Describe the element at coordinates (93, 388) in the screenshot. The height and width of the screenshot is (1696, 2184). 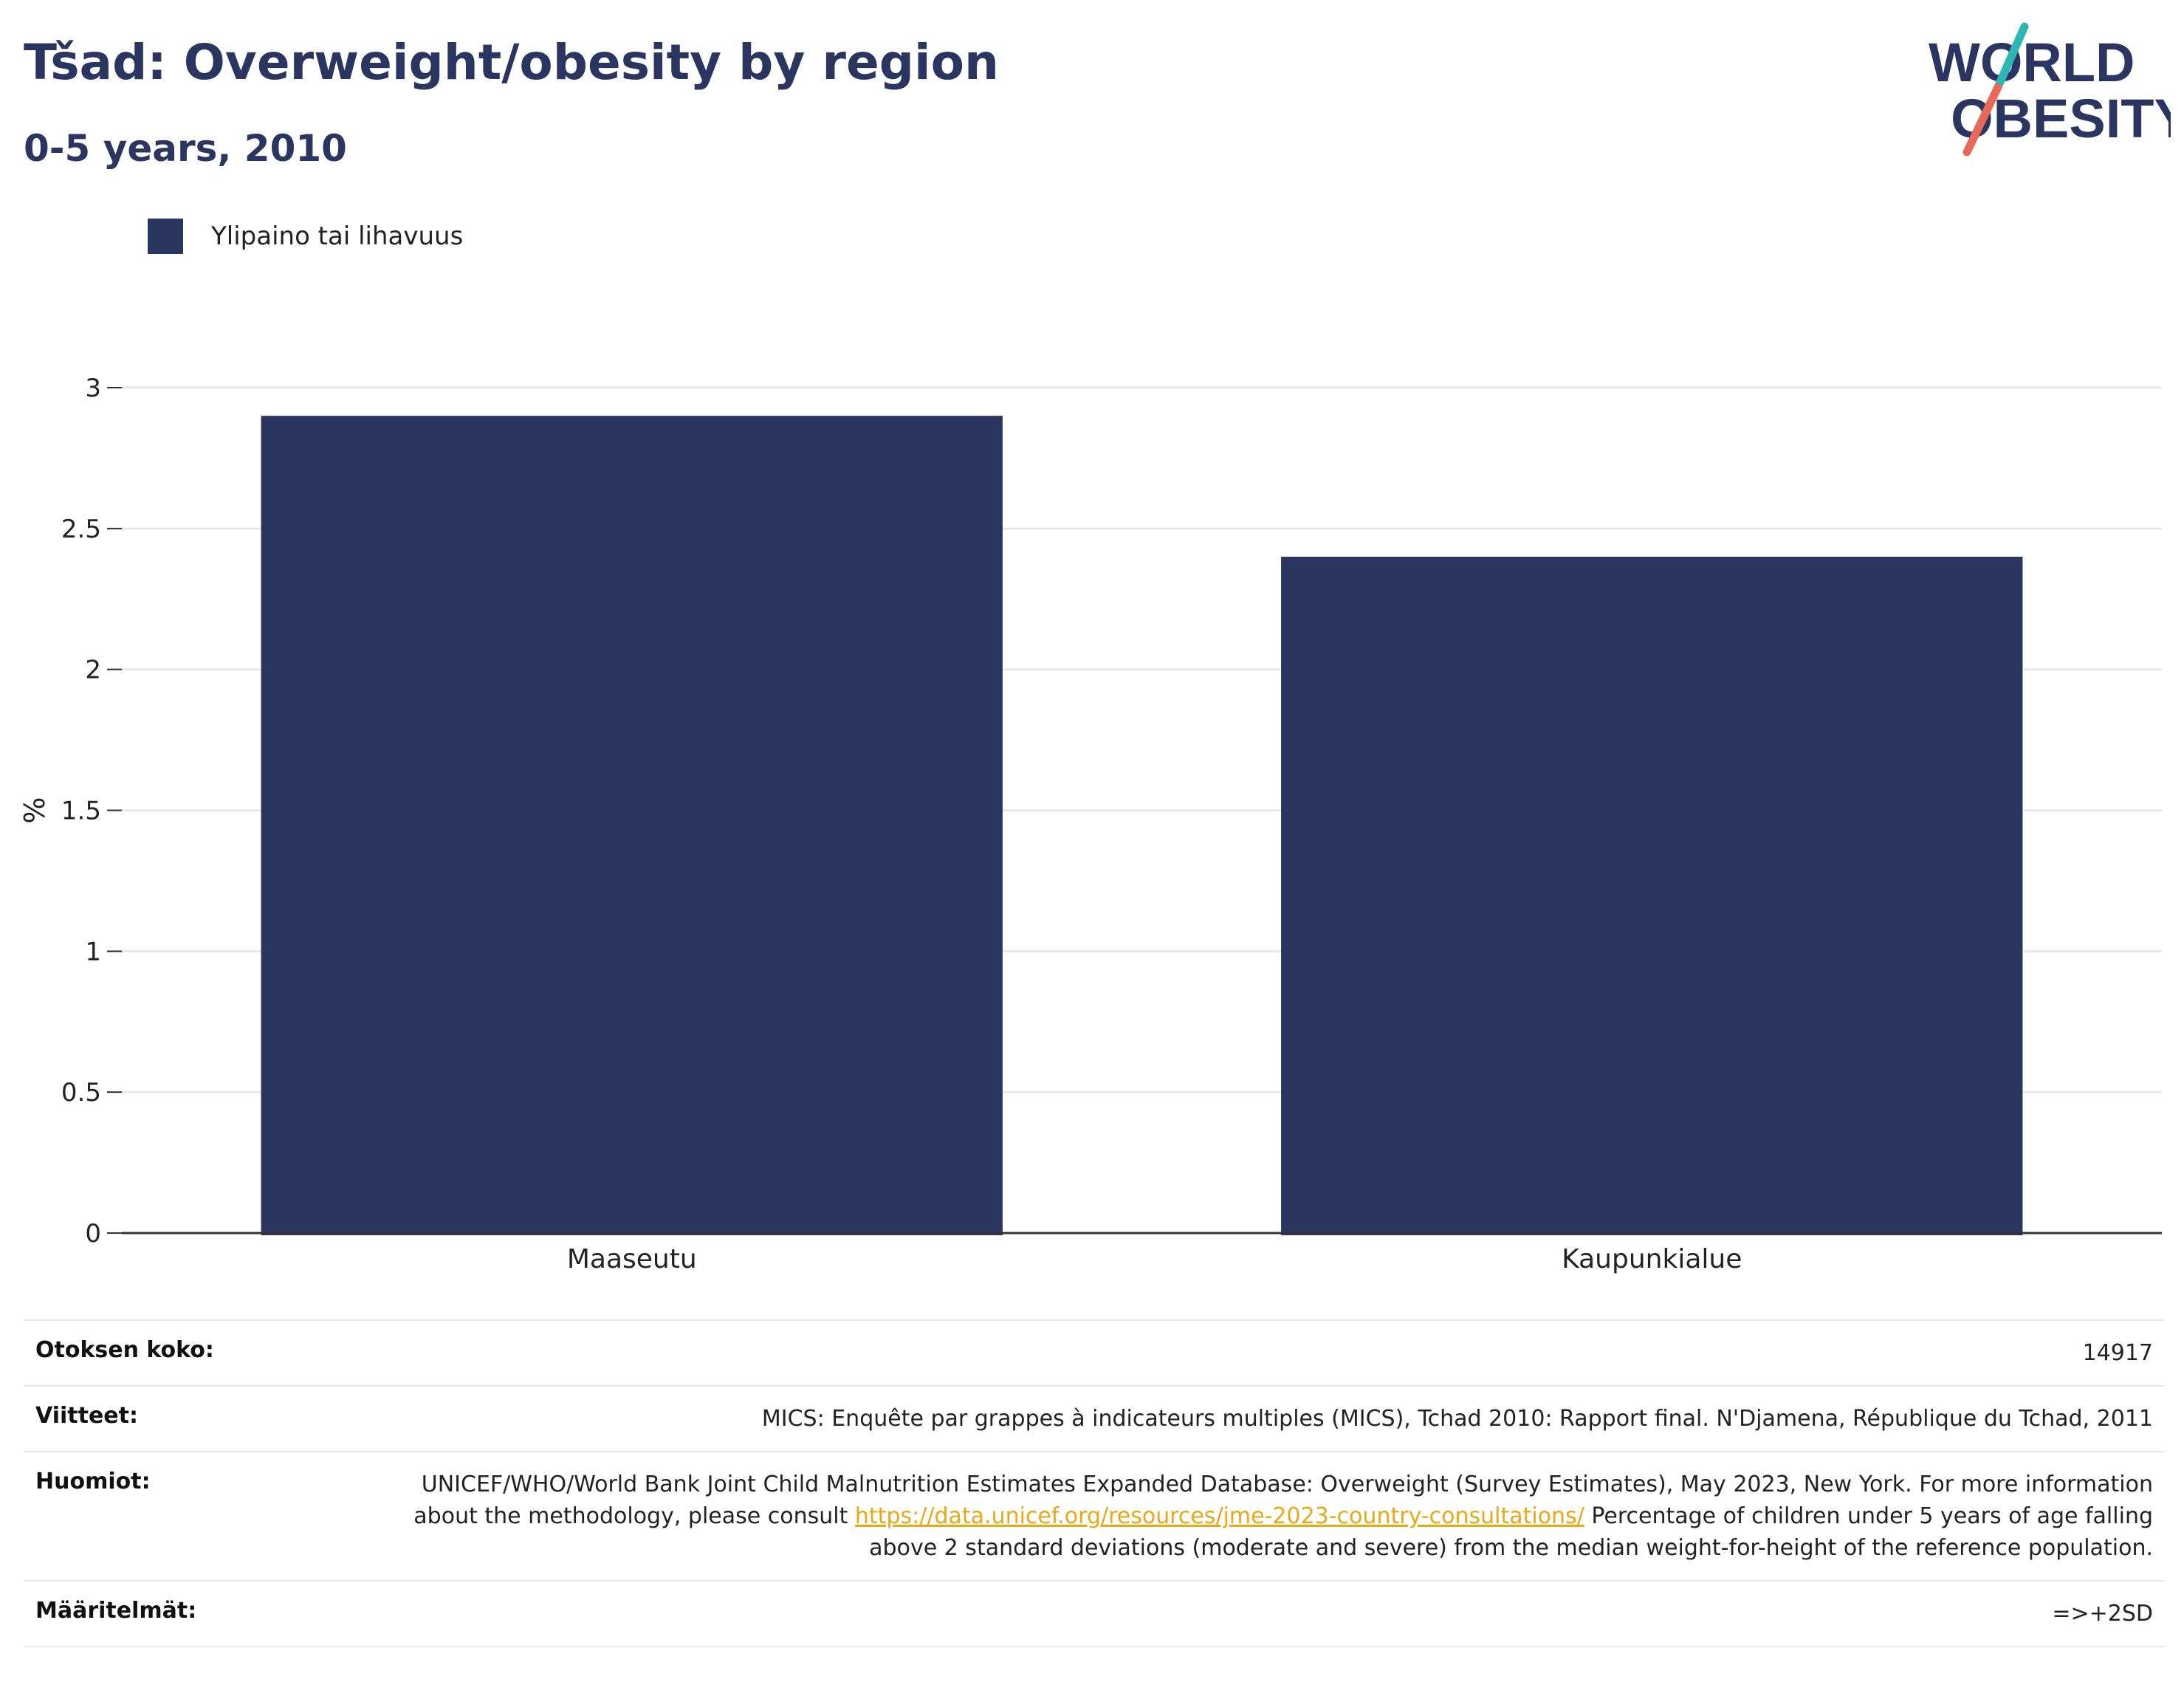
I see `y-tick-label: 3` at that location.